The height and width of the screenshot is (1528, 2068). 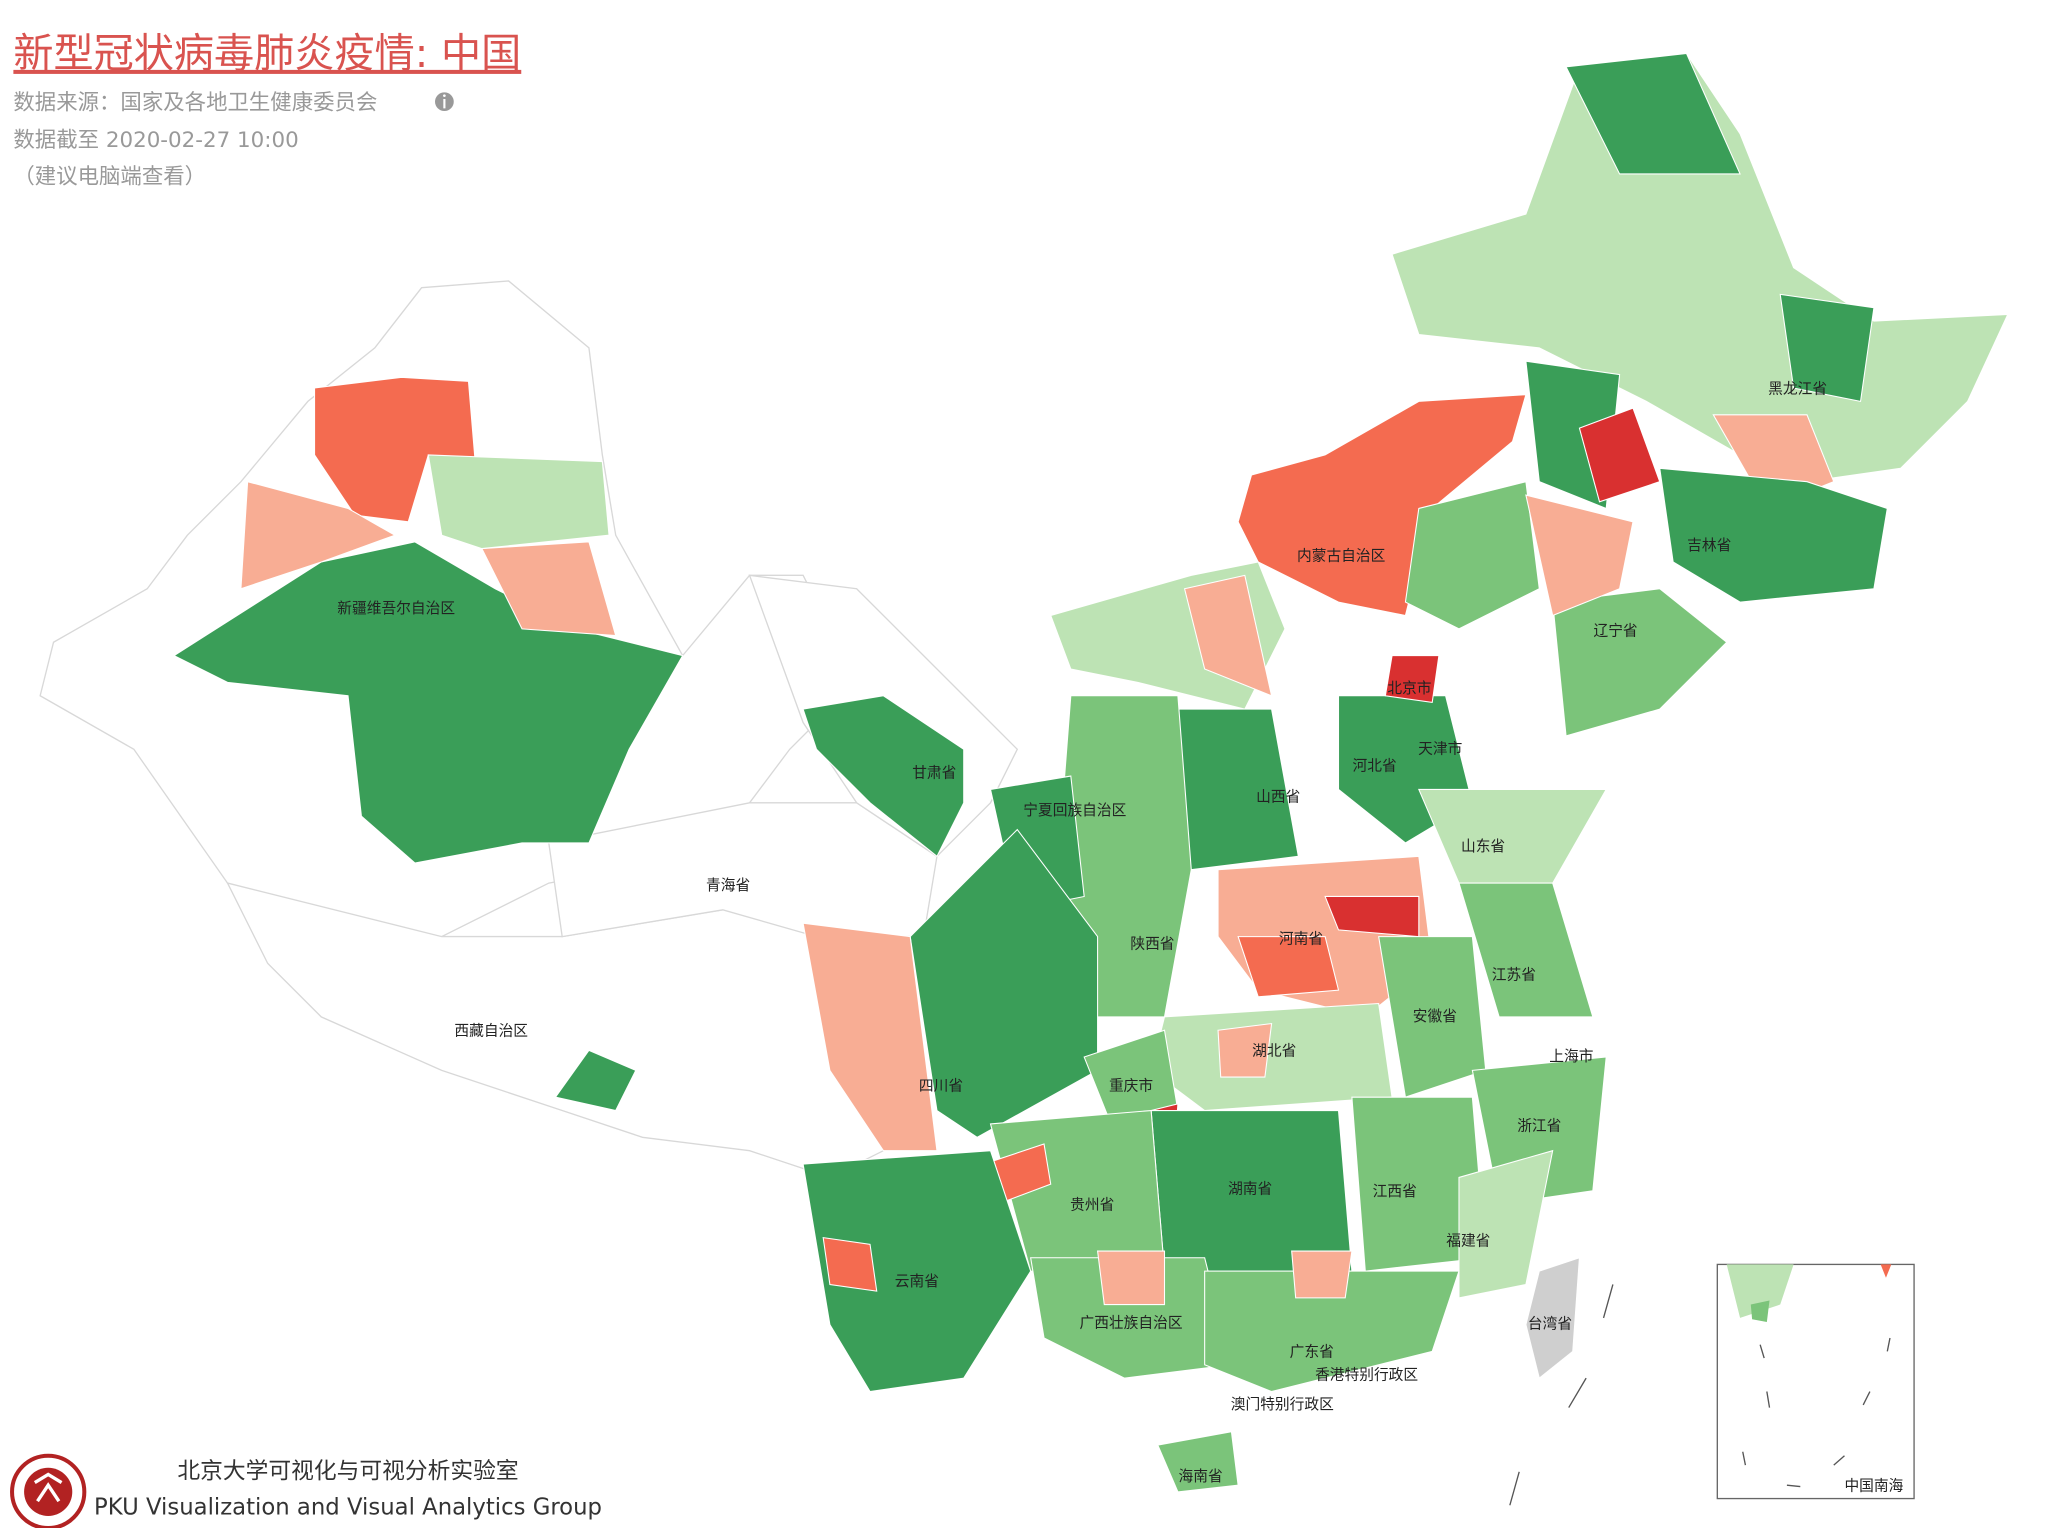 I want to click on region-label: 湖北省, so click(x=1274, y=1051).